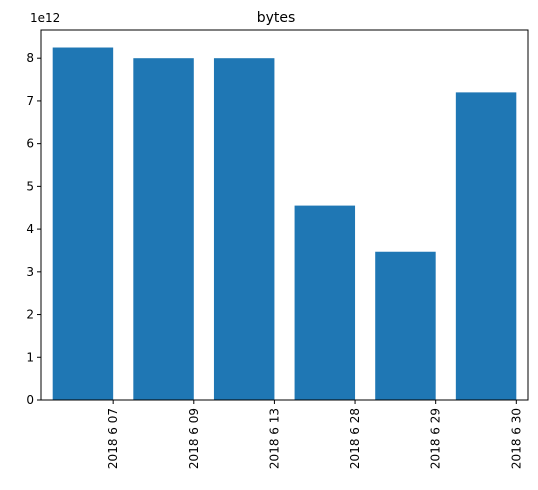  What do you see at coordinates (30, 400) in the screenshot?
I see `y-tick-label-0: 0` at bounding box center [30, 400].